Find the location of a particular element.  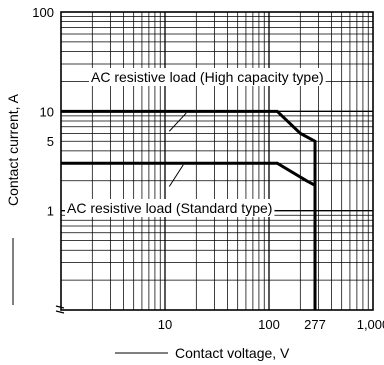

y-tick-label: 5 is located at coordinates (50, 141).